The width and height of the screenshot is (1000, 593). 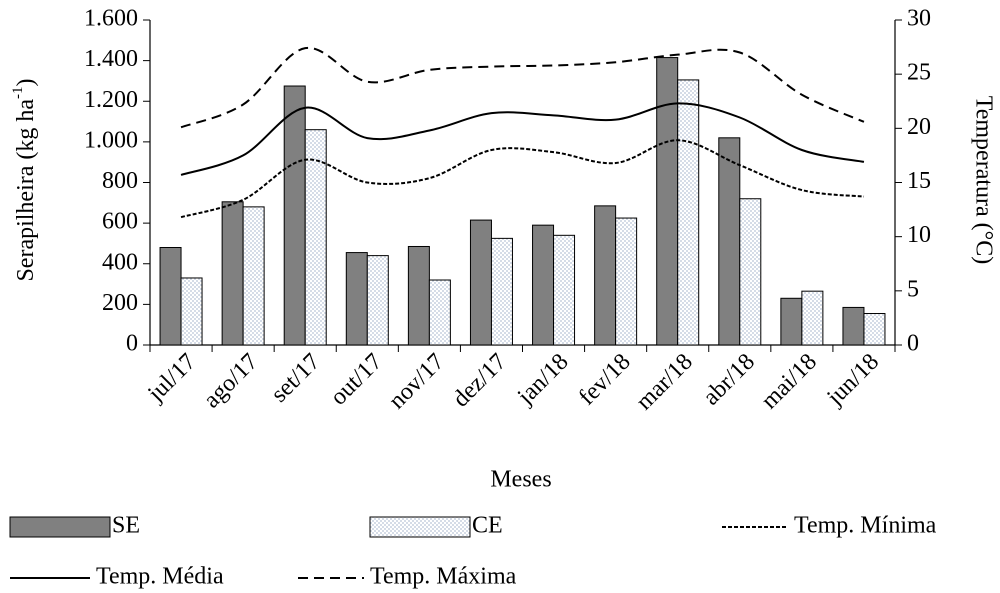 What do you see at coordinates (26, 82) in the screenshot?
I see `y-label-suffix: )` at bounding box center [26, 82].